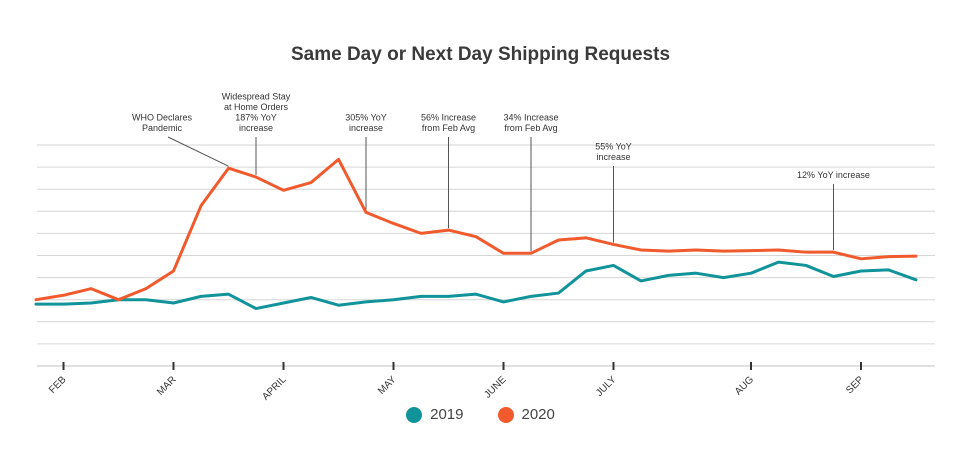  What do you see at coordinates (162, 118) in the screenshot?
I see `annotation-line: WHO Declares` at bounding box center [162, 118].